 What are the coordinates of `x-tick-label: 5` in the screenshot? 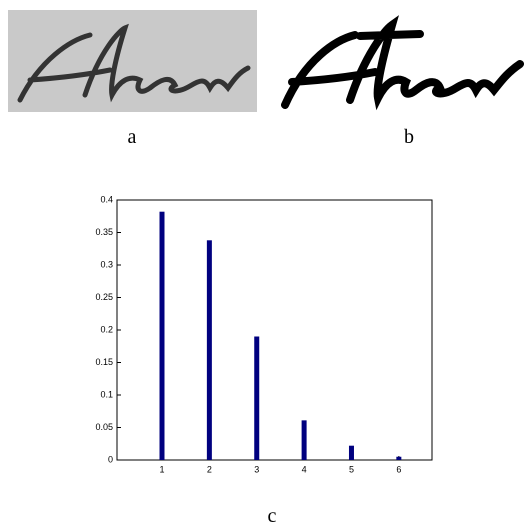 It's located at (351, 469).